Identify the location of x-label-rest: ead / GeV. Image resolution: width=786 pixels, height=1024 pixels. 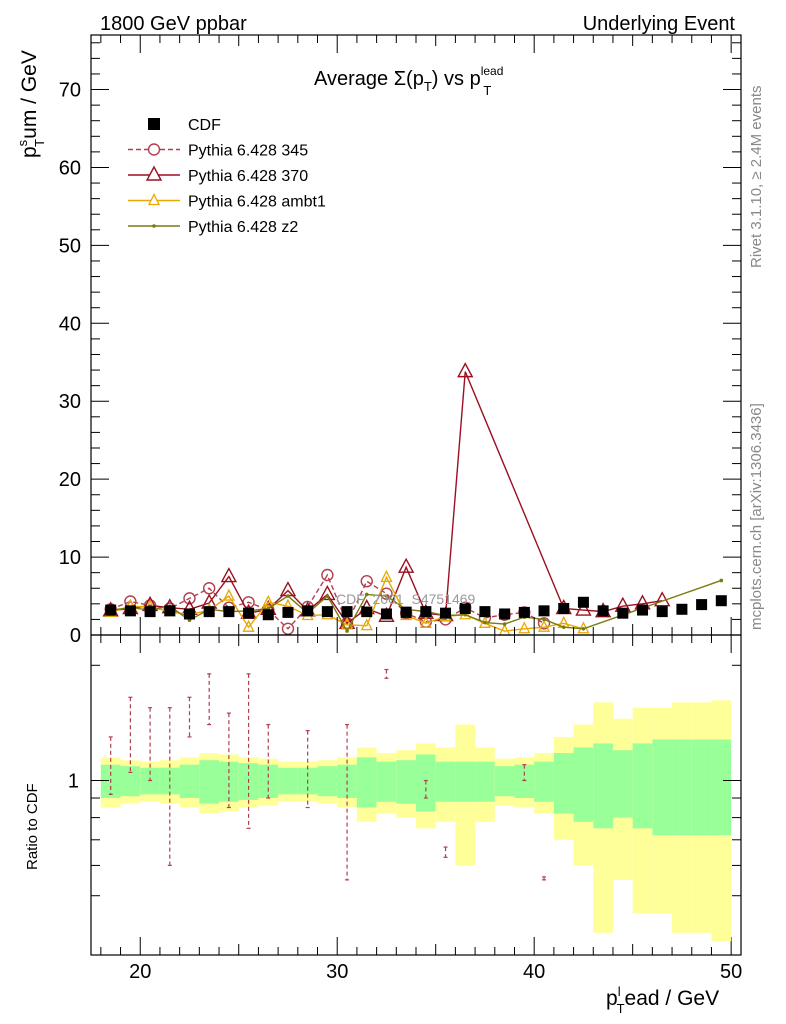
(672, 998).